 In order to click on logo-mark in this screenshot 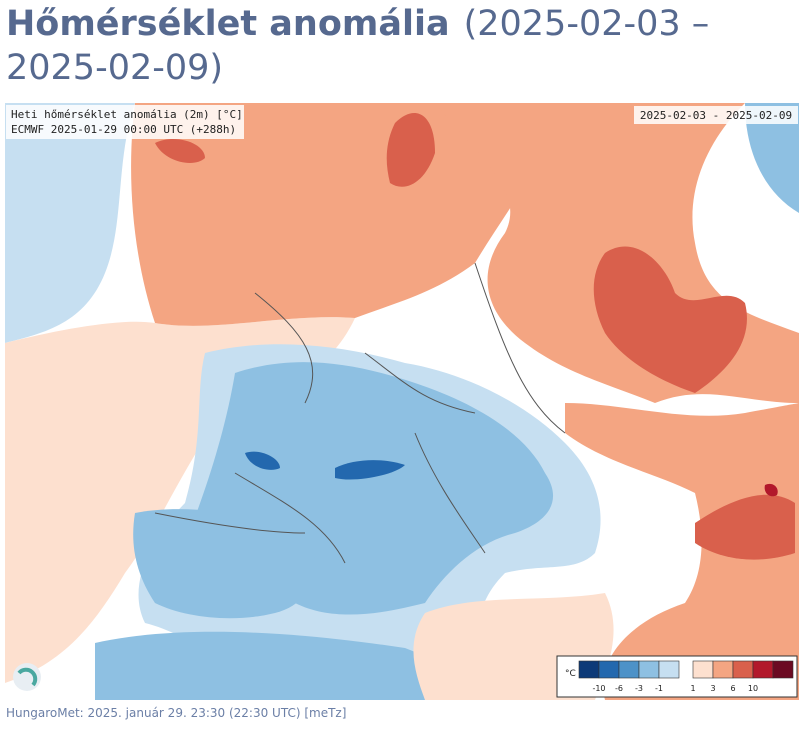, I will do `click(27, 677)`.